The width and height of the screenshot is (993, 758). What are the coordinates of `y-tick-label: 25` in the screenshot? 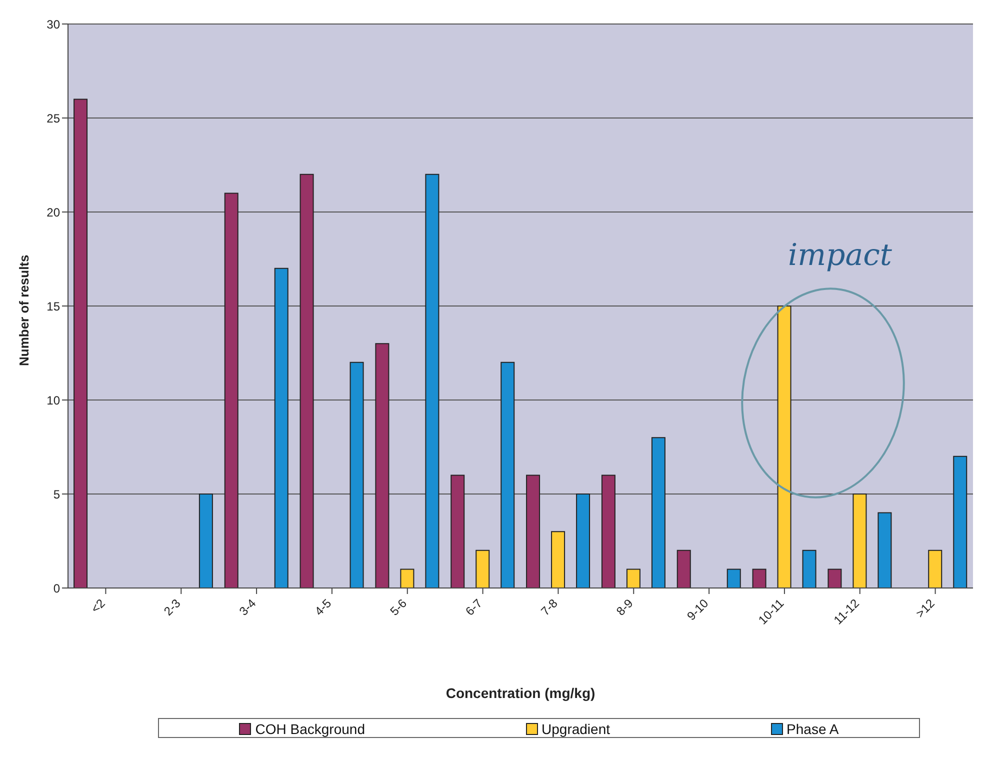 It's located at (53, 118).